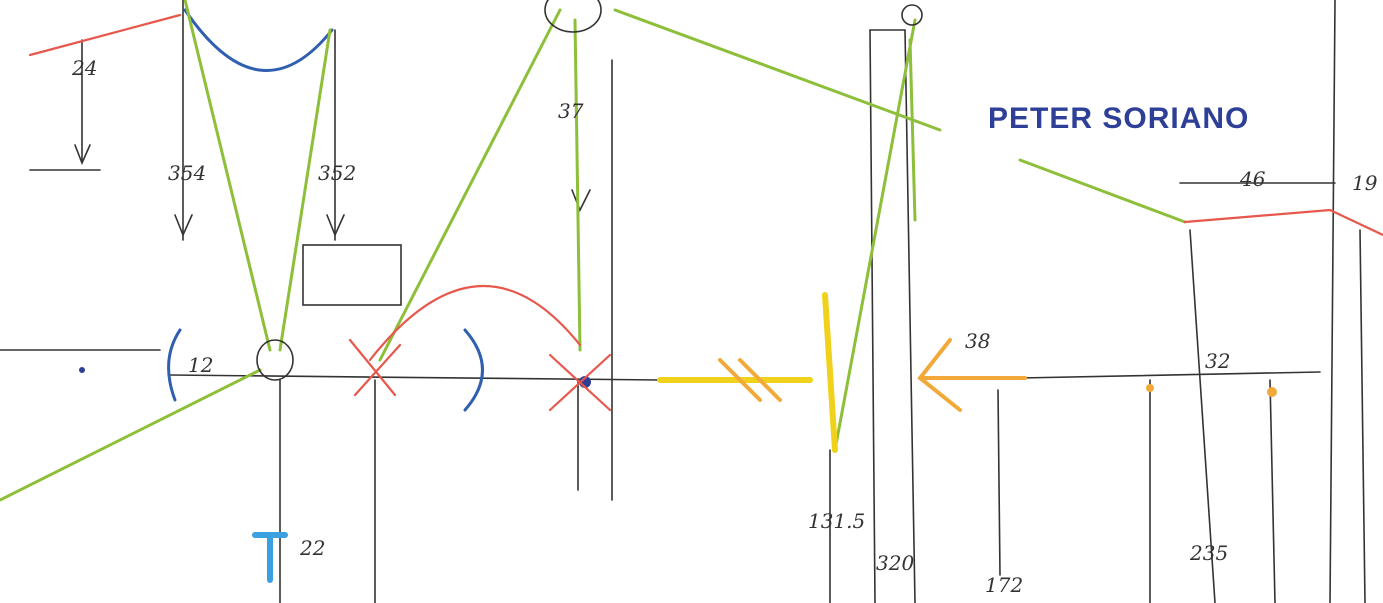  Describe the element at coordinates (337, 173) in the screenshot. I see `annotation: 352` at that location.